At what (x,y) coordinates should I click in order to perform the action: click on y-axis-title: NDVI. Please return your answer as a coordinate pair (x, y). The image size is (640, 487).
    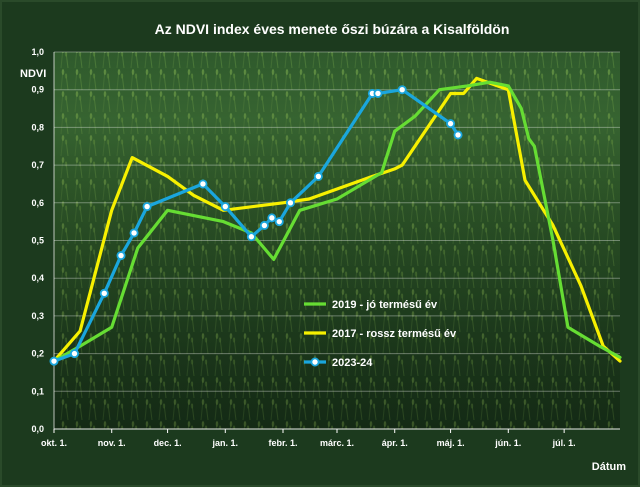
    Looking at the image, I should click on (33, 74).